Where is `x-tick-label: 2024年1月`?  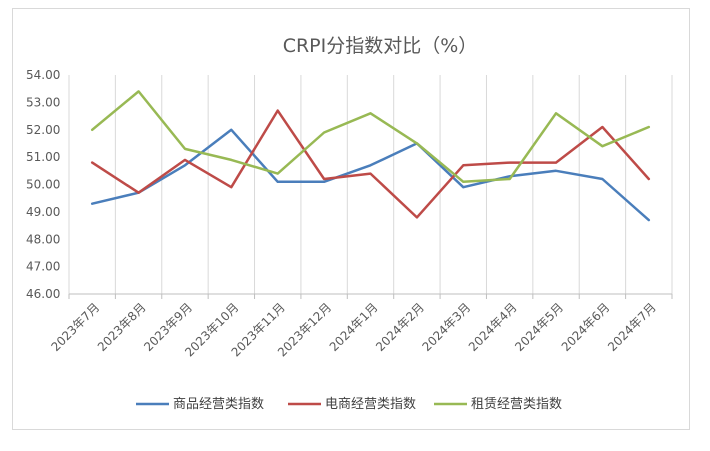 x-tick-label: 2024年1月 is located at coordinates (354, 327).